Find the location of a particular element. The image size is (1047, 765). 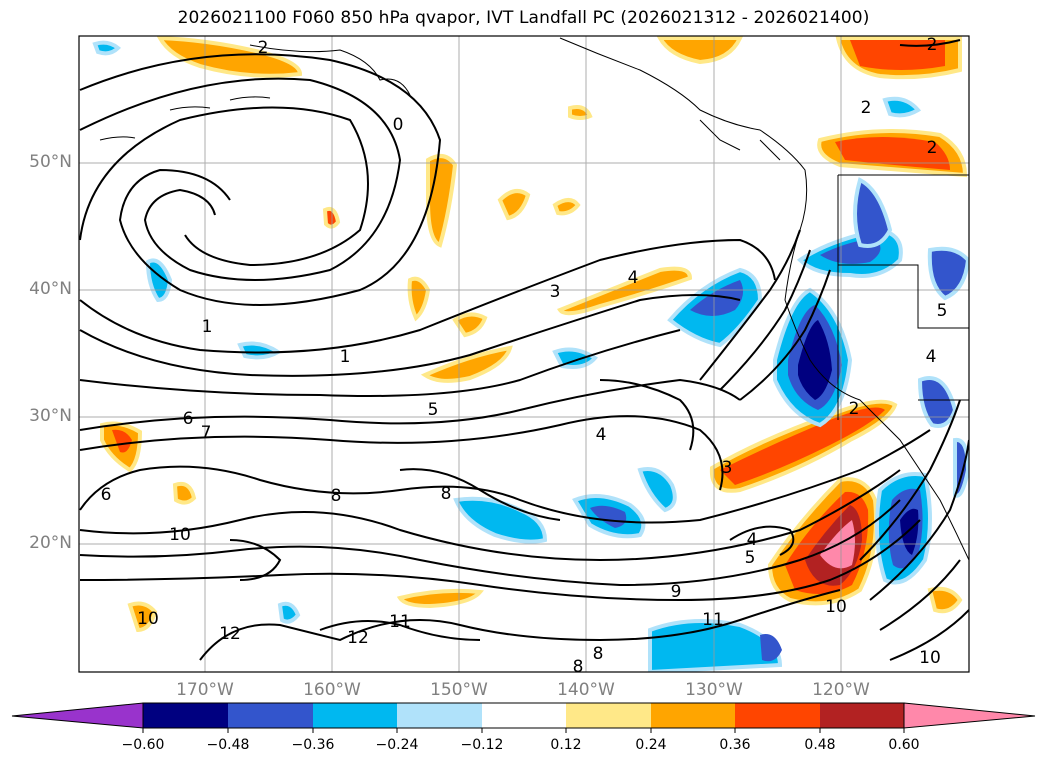

colorbar-tick-label: 0.60 is located at coordinates (904, 745).